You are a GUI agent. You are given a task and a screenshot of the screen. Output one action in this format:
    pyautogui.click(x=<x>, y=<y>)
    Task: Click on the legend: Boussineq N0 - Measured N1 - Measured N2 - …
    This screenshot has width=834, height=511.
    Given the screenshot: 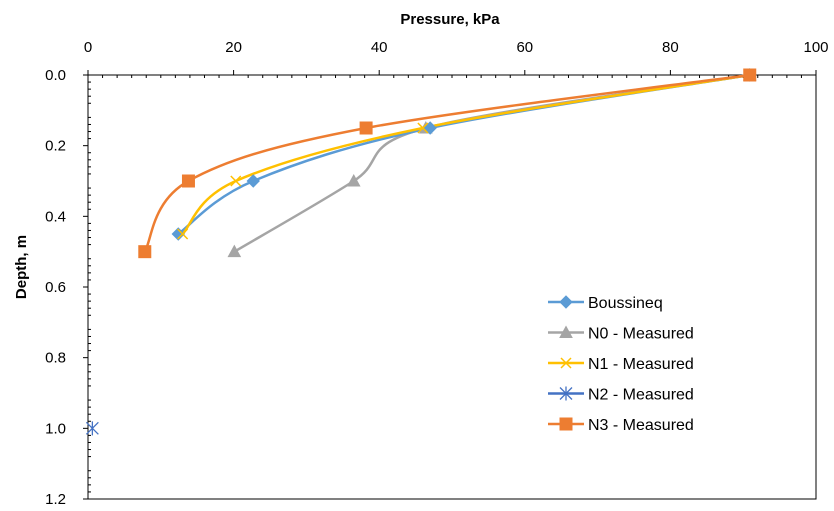 What is the action you would take?
    pyautogui.click(x=621, y=364)
    